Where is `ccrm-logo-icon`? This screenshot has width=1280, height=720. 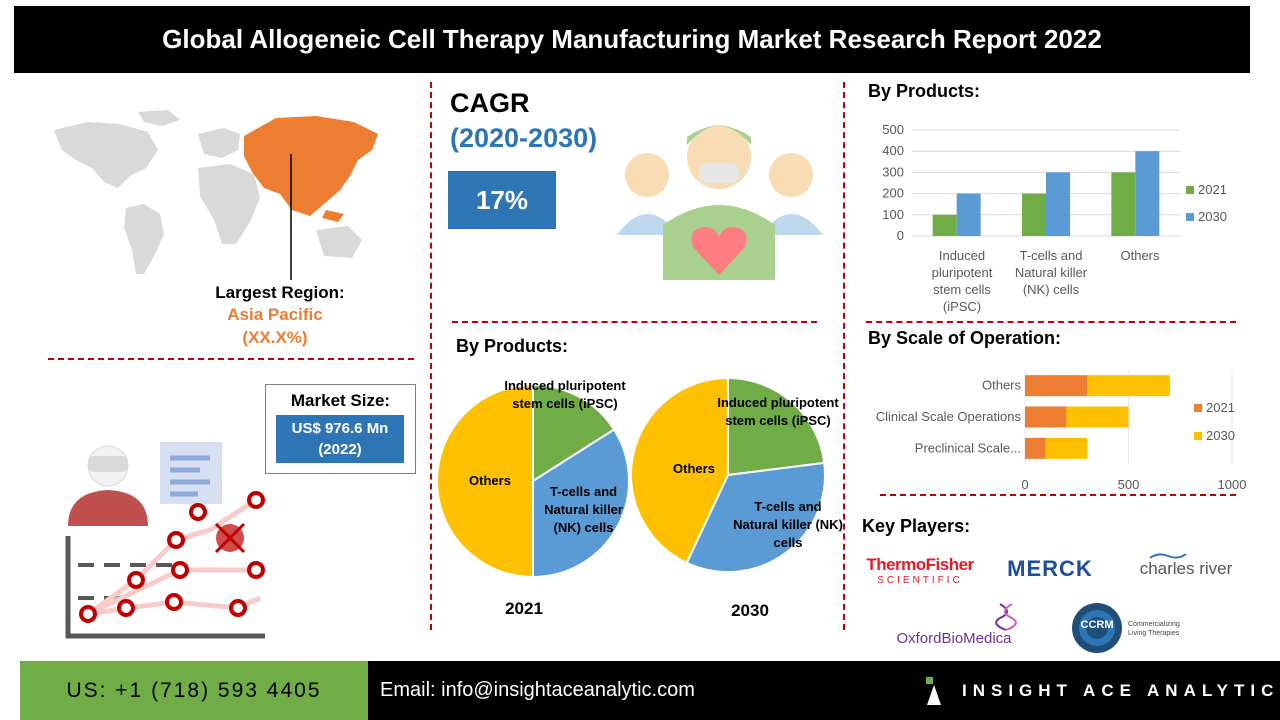 ccrm-logo-icon is located at coordinates (1097, 628).